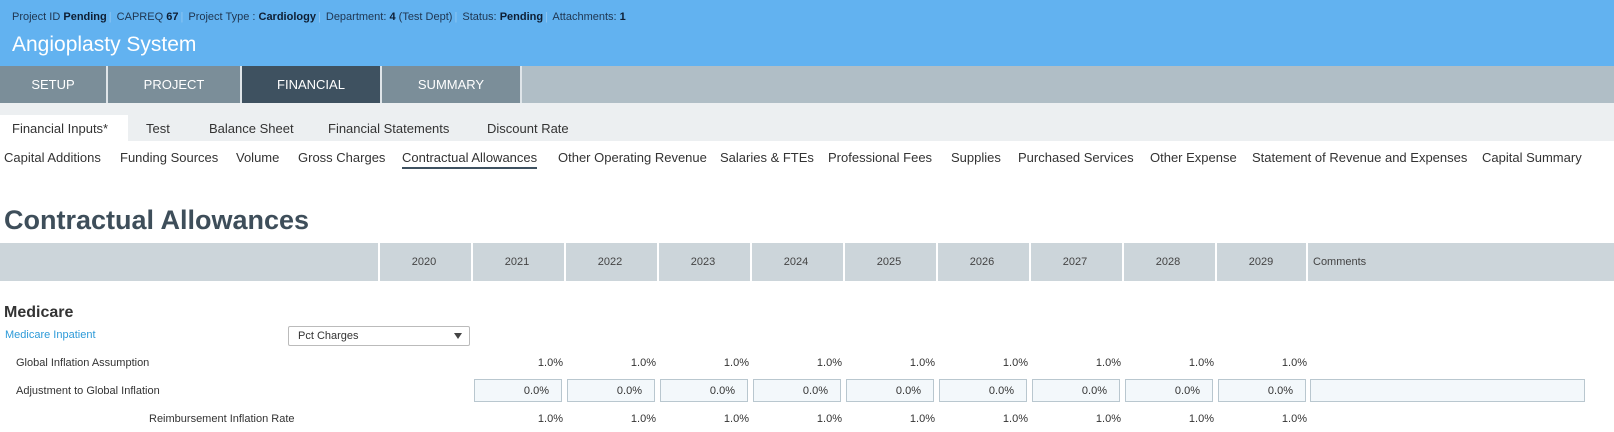  I want to click on year-2026: 2026, so click(981, 262).